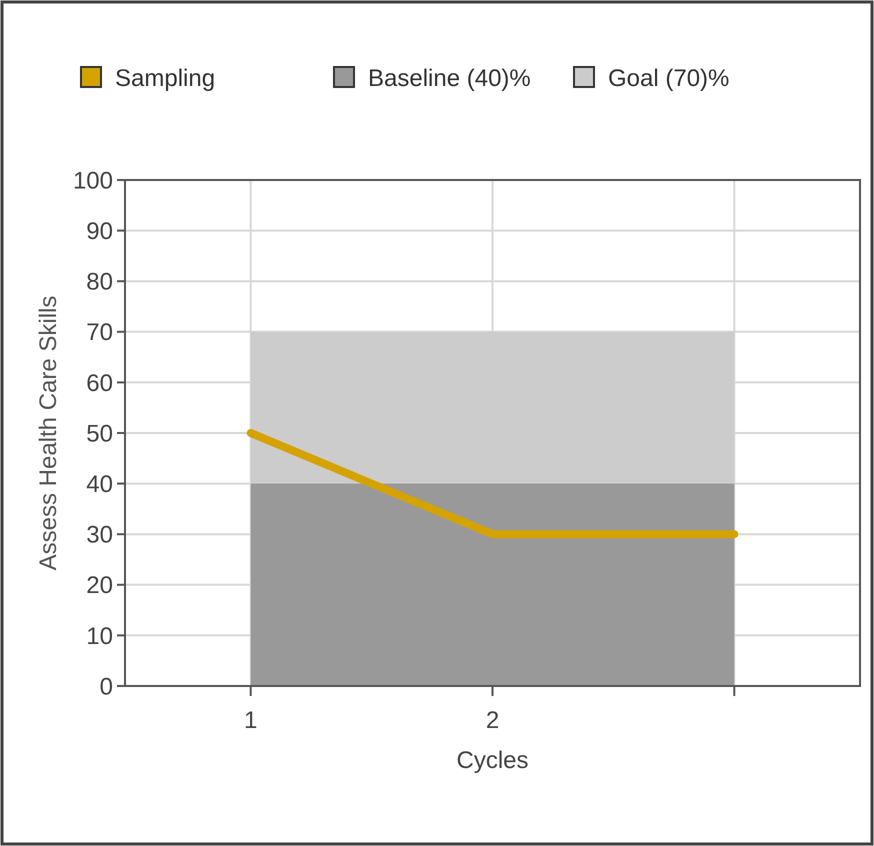  What do you see at coordinates (99, 282) in the screenshot?
I see `y-tick-label: 80` at bounding box center [99, 282].